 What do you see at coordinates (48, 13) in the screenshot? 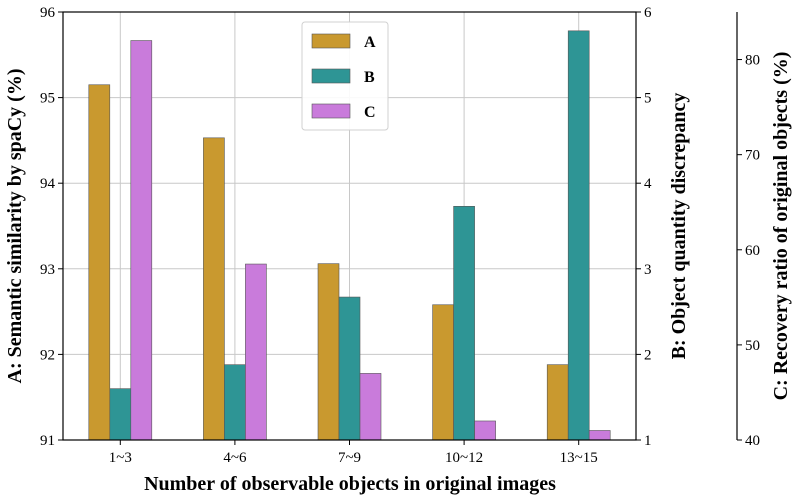
I see `left-tick-label: 96` at bounding box center [48, 13].